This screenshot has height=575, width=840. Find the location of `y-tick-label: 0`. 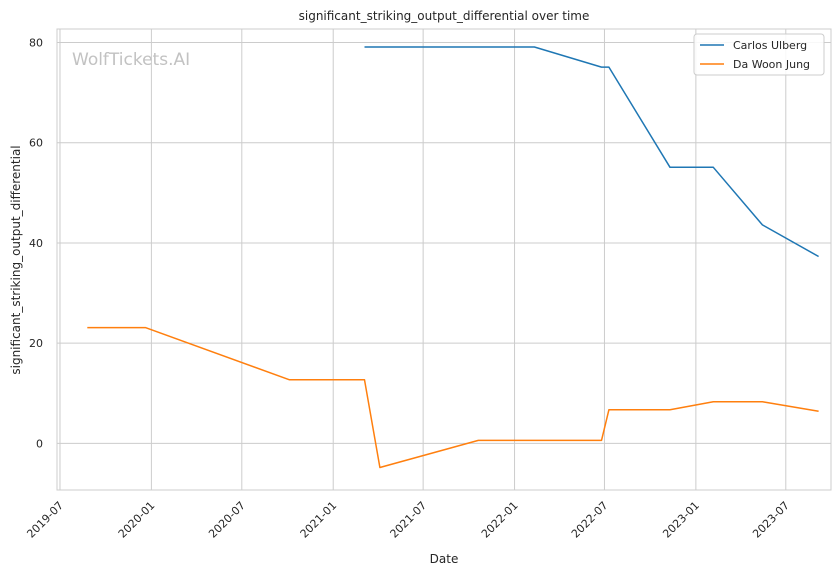

y-tick-label: 0 is located at coordinates (39, 443).